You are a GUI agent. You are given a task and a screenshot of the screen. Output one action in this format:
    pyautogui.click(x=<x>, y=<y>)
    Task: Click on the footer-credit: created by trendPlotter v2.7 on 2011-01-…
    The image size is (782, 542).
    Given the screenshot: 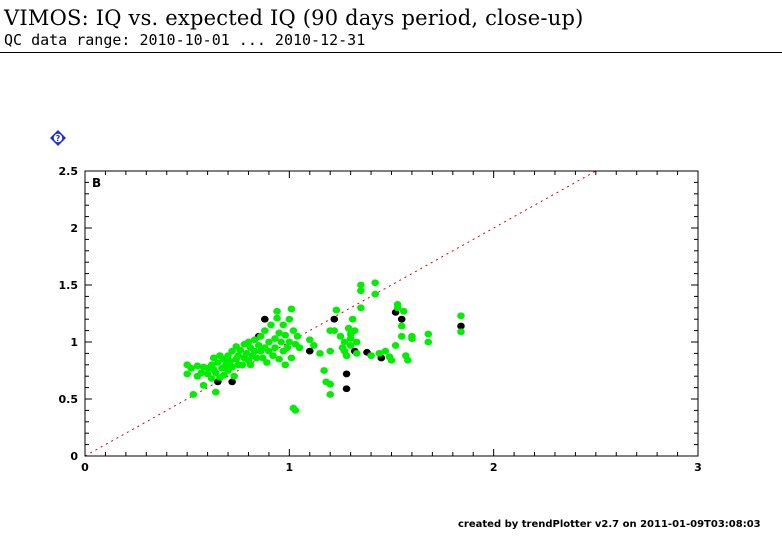 What is the action you would take?
    pyautogui.click(x=609, y=524)
    